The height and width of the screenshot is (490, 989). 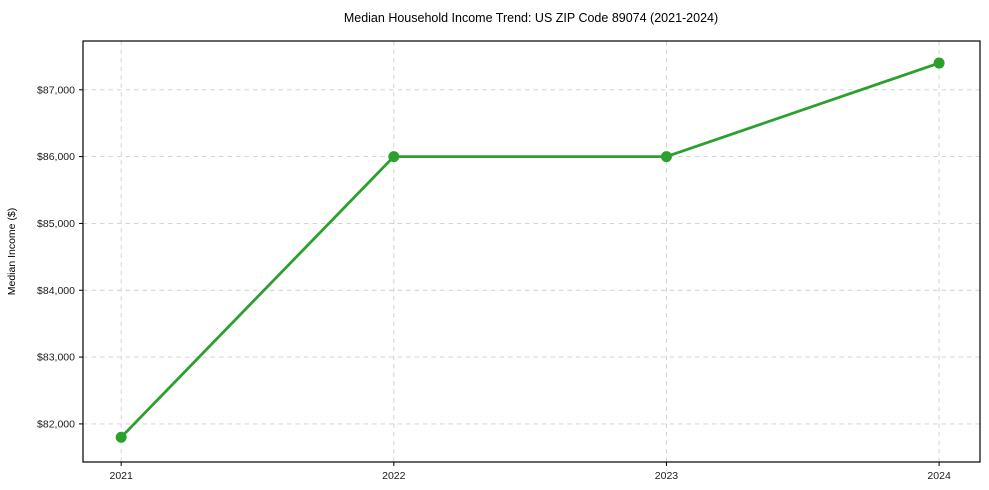 What do you see at coordinates (56, 291) in the screenshot?
I see `y-tick-label: $84,000` at bounding box center [56, 291].